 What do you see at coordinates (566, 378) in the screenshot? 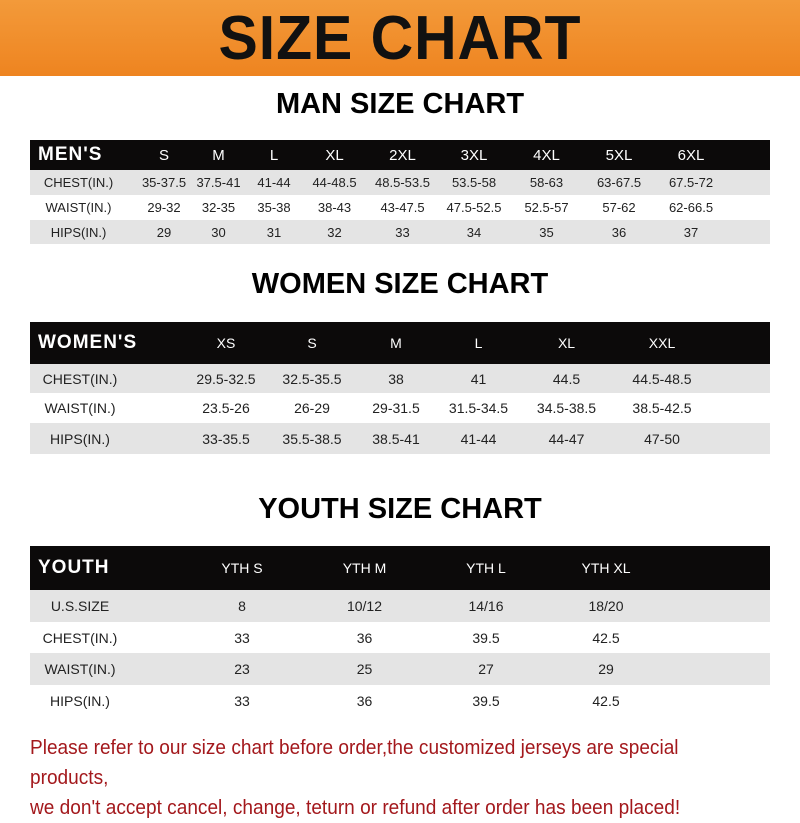
I see `table-cell: 44.5` at bounding box center [566, 378].